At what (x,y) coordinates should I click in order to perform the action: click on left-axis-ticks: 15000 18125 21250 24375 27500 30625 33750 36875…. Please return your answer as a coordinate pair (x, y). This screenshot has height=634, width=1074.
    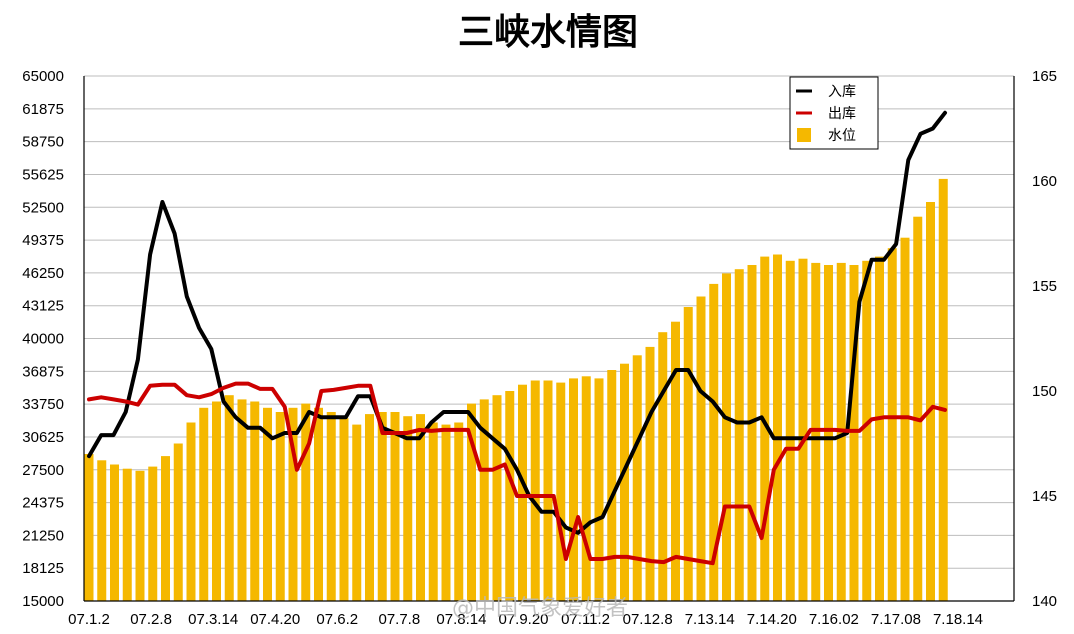
    Looking at the image, I should click on (43, 339).